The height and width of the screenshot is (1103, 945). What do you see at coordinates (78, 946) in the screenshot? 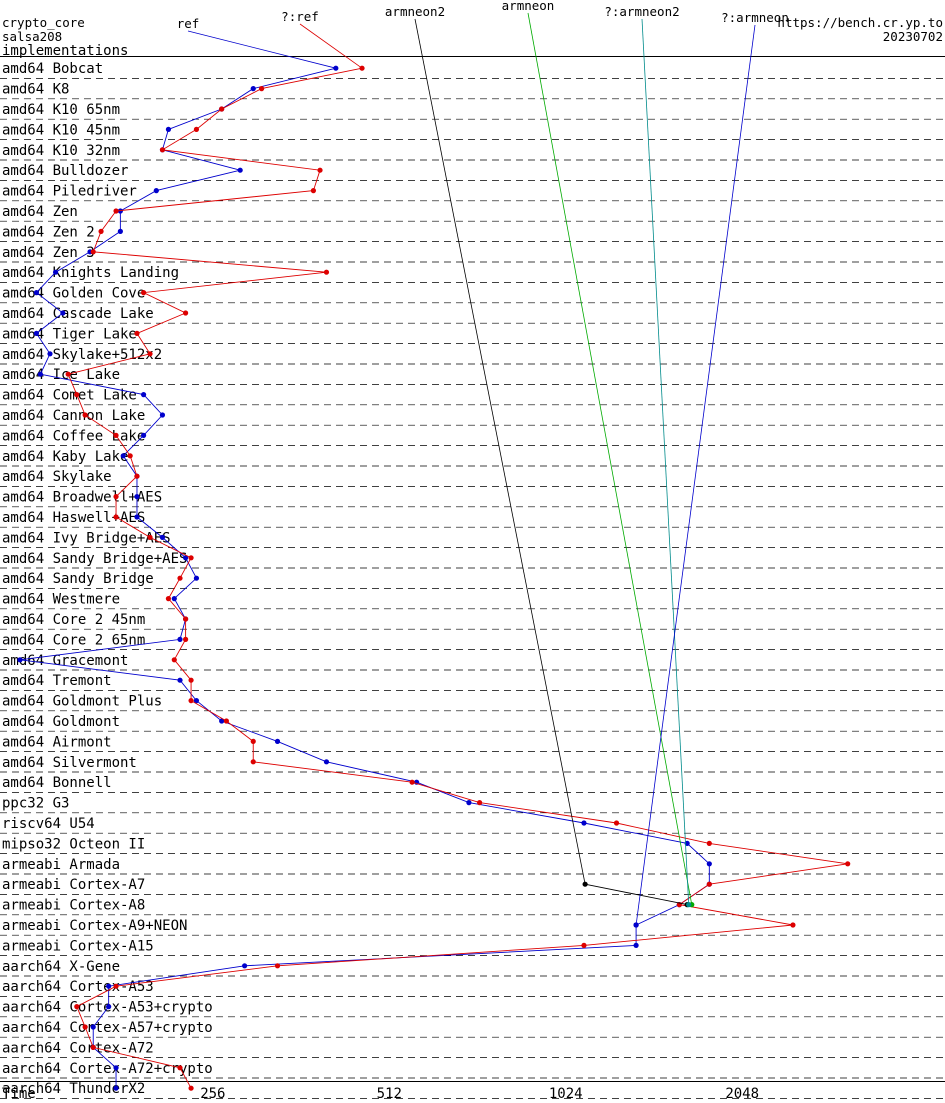
I see `row-label: armeabi Cortex-A15` at bounding box center [78, 946].